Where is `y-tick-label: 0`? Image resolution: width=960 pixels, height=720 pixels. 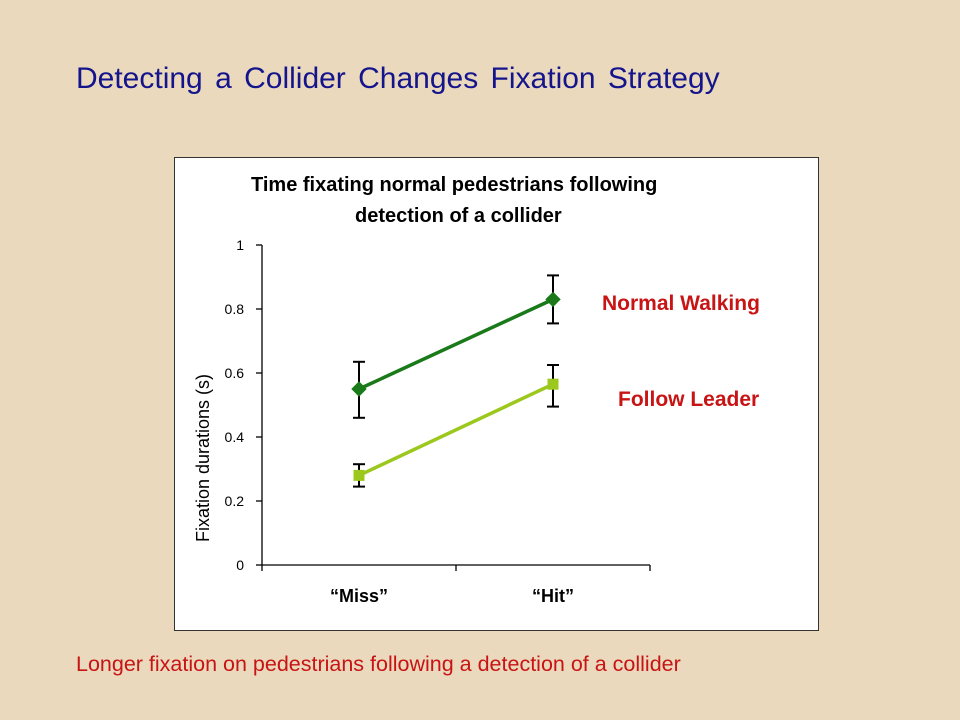 y-tick-label: 0 is located at coordinates (240, 565).